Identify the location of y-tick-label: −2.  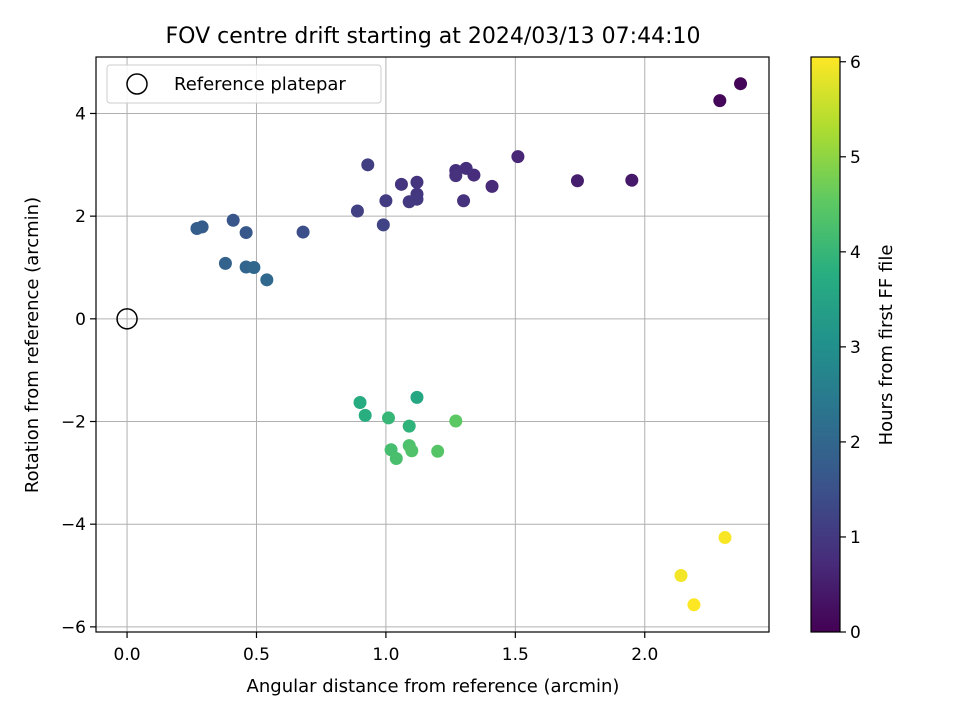
(73, 423).